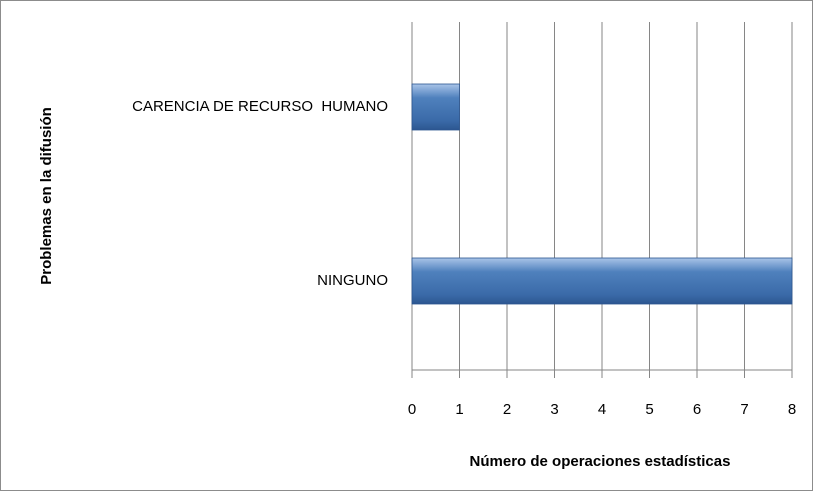 The image size is (813, 491). I want to click on y-axis-label: Problemas en la difusión, so click(46, 196).